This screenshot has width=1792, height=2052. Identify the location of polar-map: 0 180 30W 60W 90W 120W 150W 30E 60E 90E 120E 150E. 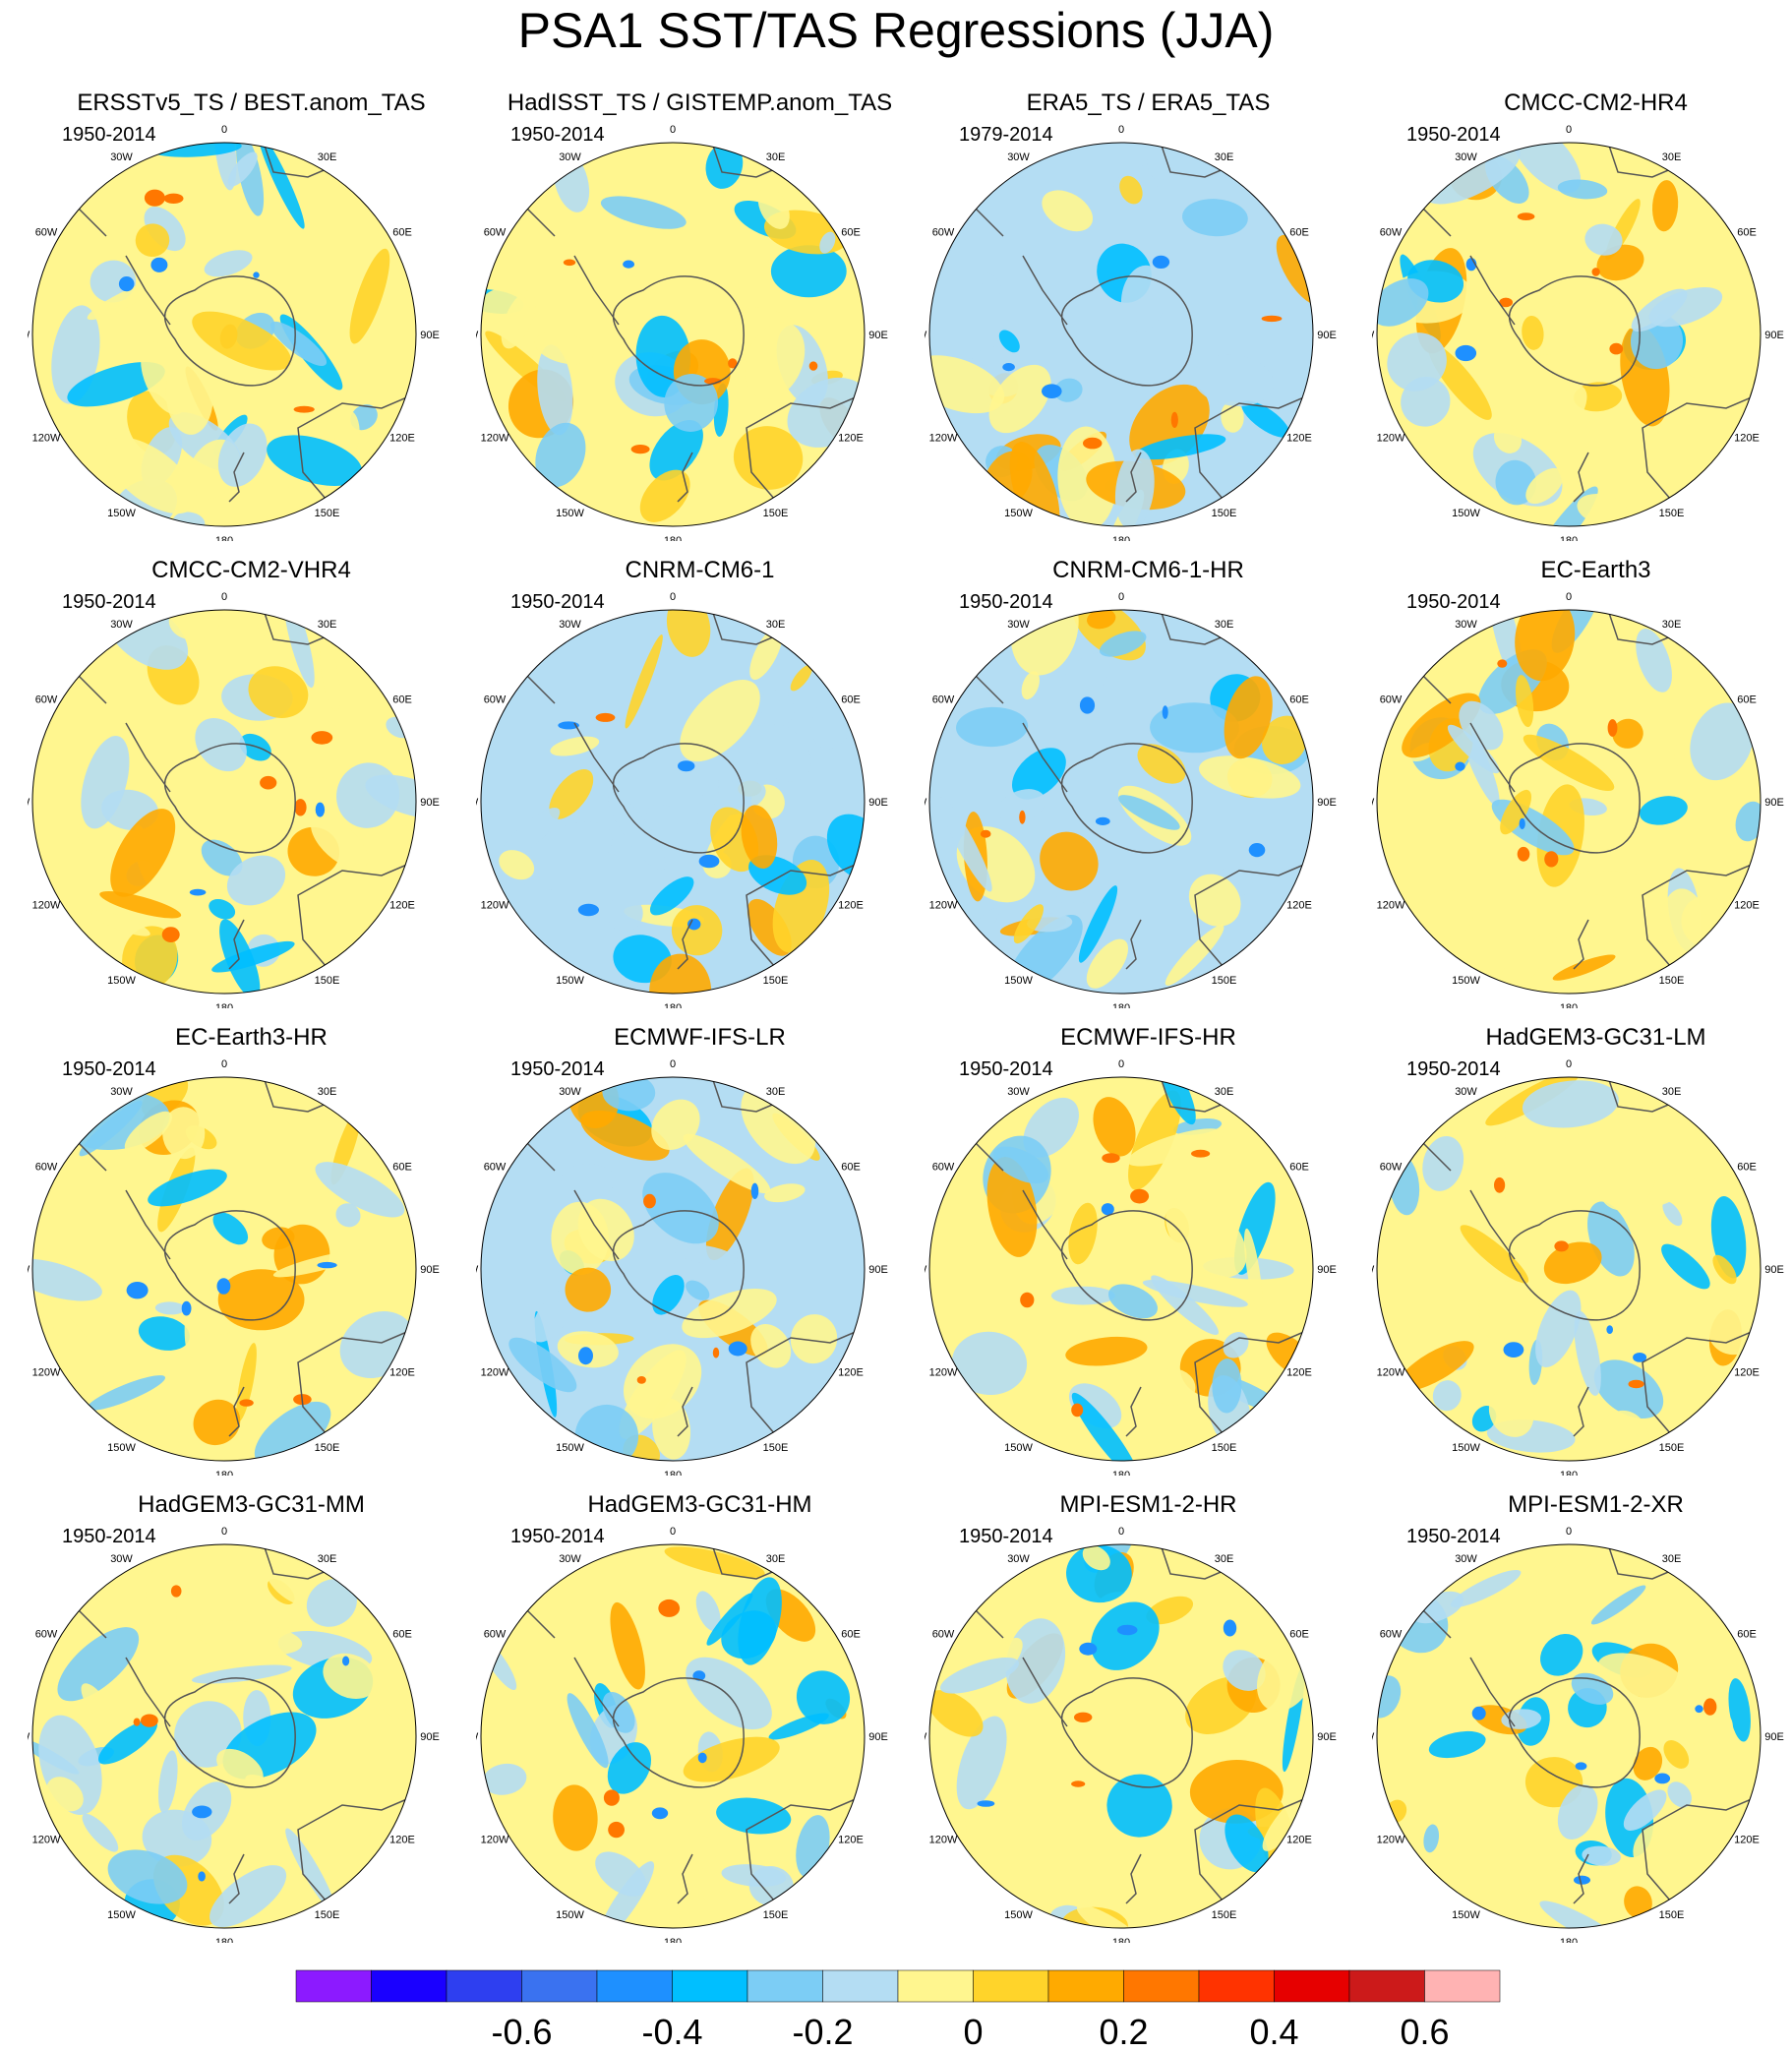
(234, 799).